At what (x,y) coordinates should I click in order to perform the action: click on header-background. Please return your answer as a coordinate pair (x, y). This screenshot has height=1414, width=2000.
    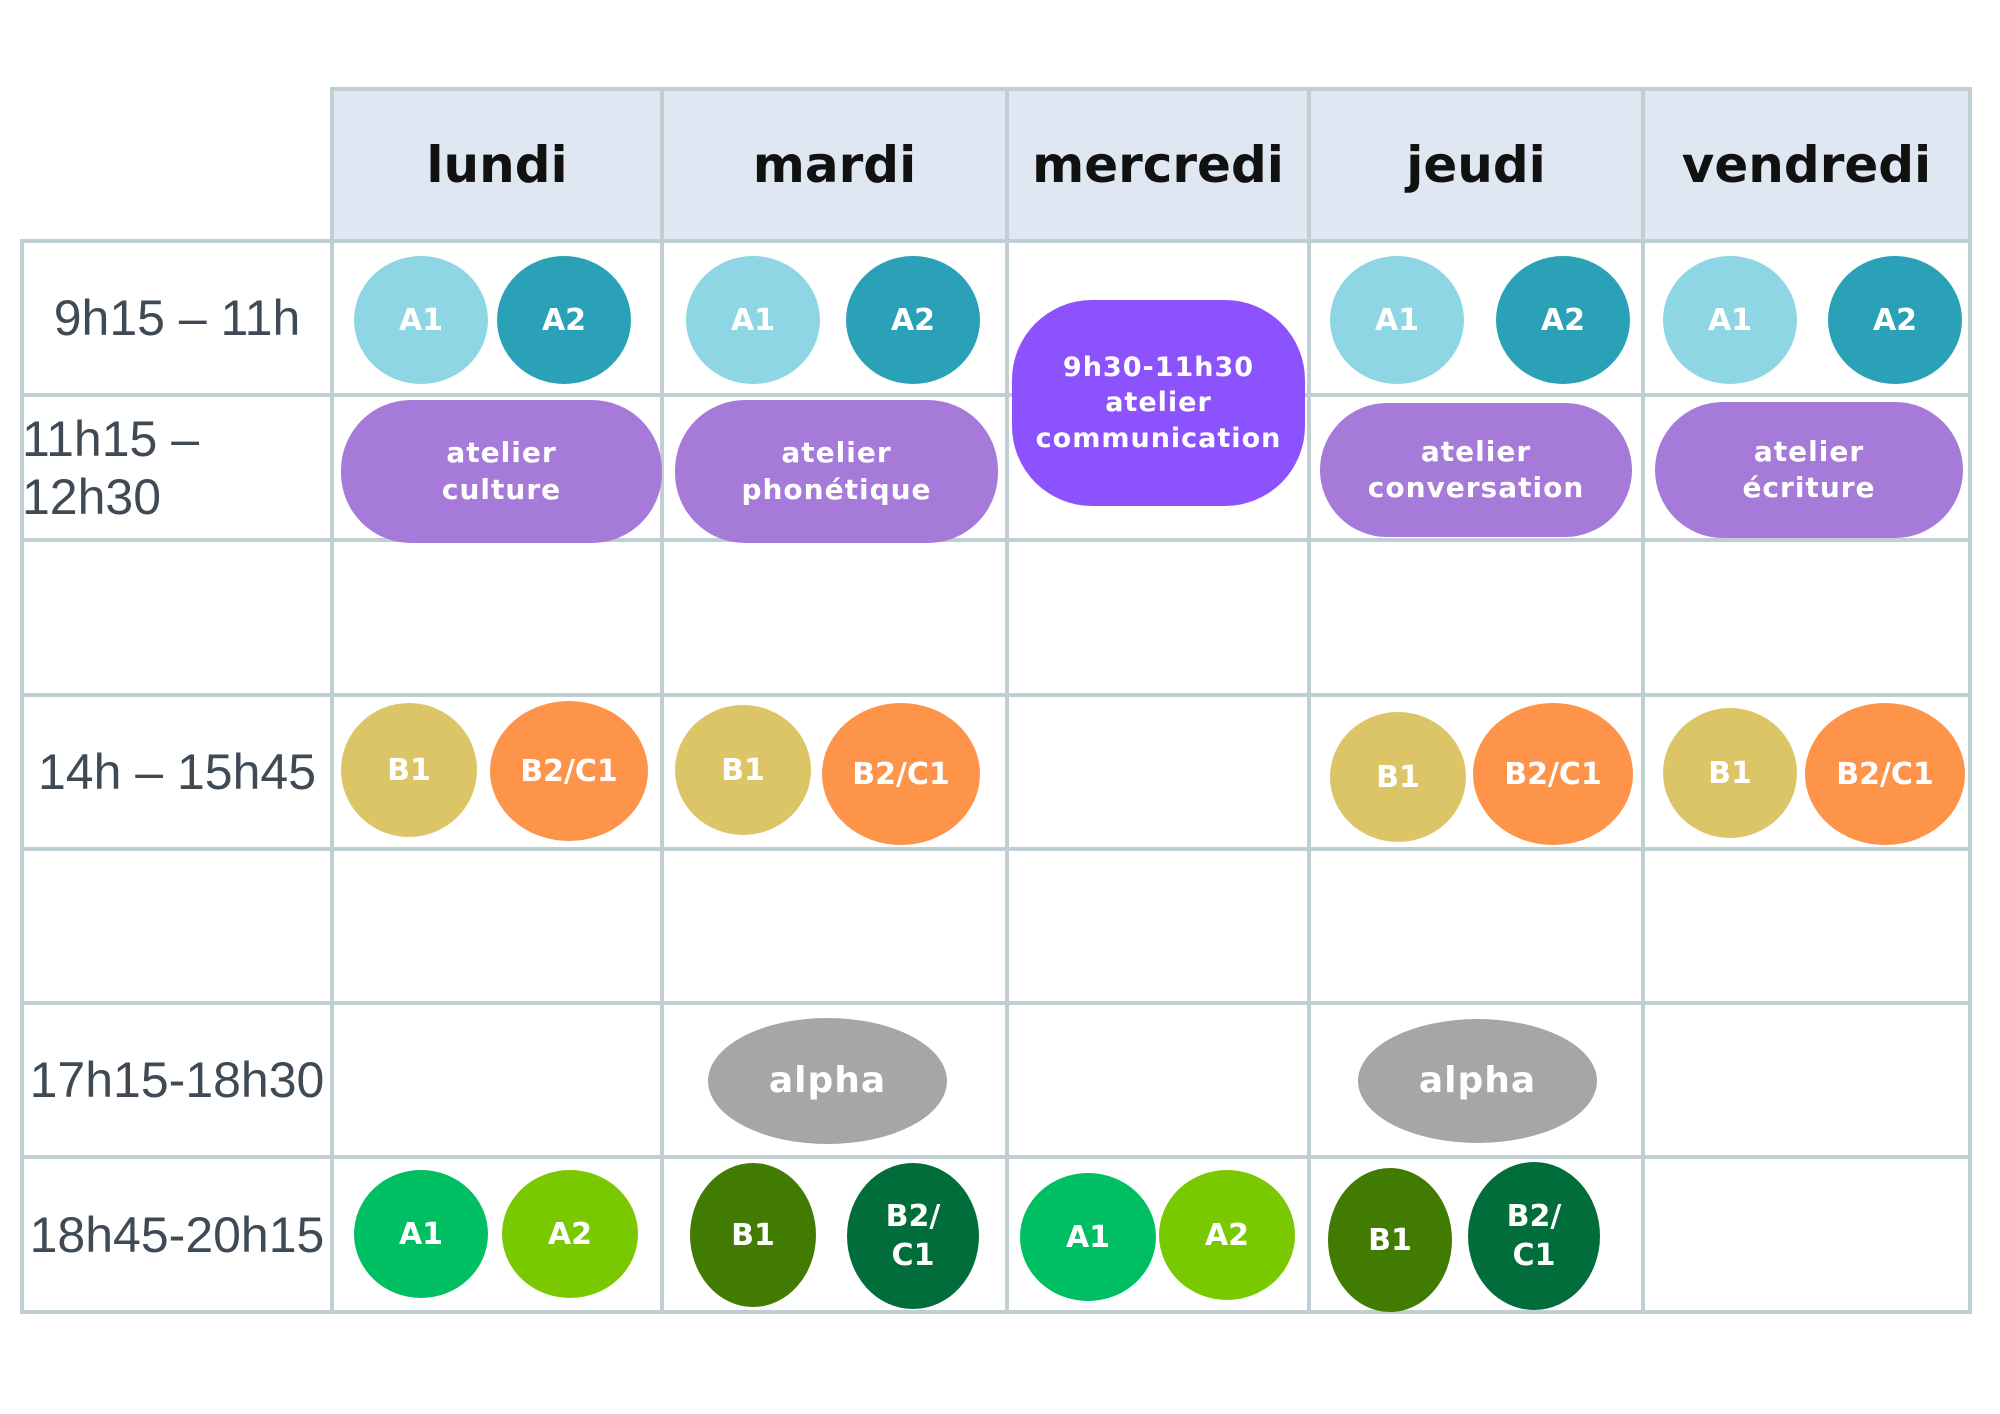
    Looking at the image, I should click on (1151, 165).